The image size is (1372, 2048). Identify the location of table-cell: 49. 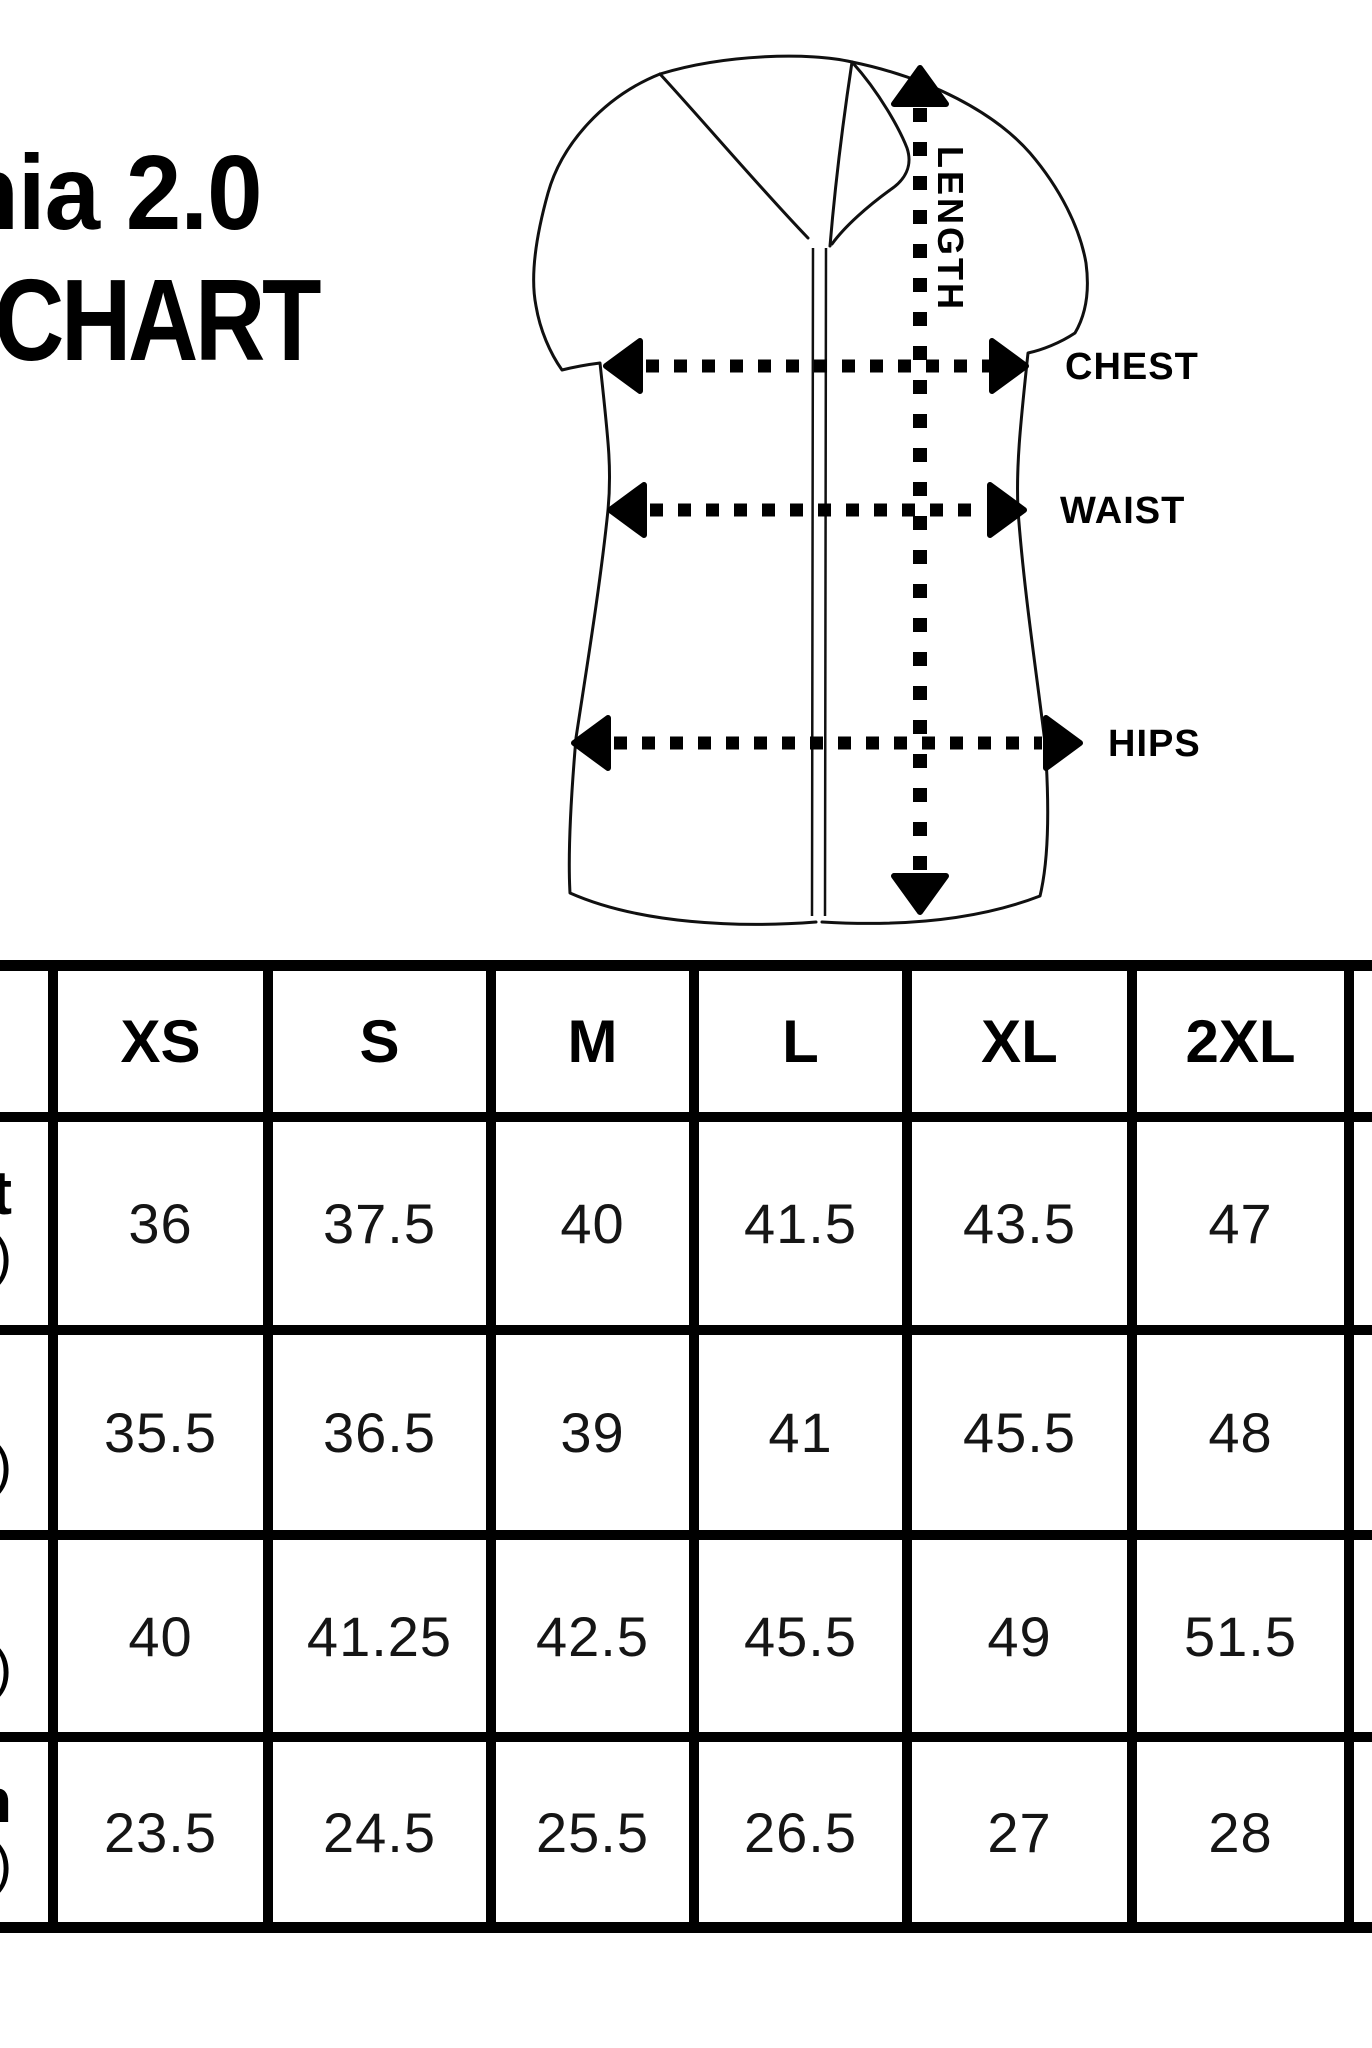
(1019, 1636).